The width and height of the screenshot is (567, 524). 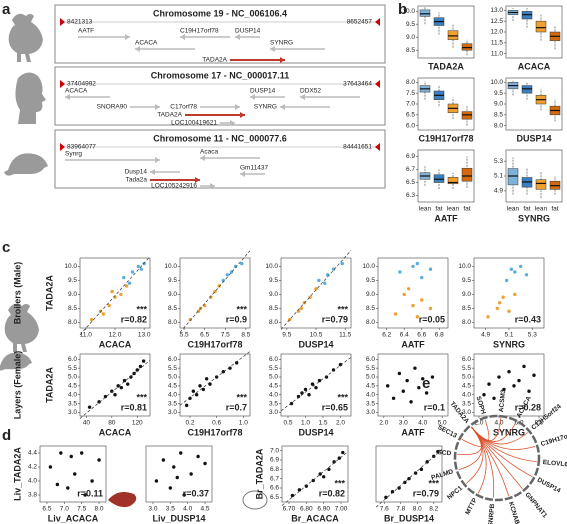 What do you see at coordinates (446, 66) in the screenshot?
I see `gene-title: TADA2A` at bounding box center [446, 66].